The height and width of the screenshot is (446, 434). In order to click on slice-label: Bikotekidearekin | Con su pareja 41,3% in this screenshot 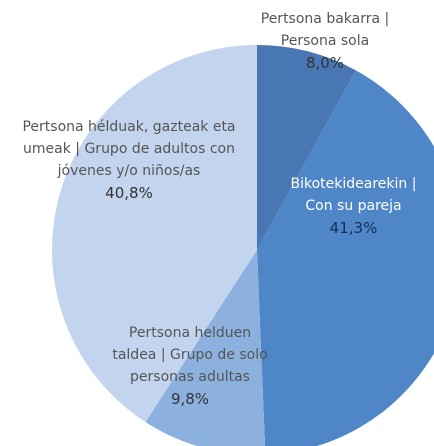, I will do `click(353, 206)`.